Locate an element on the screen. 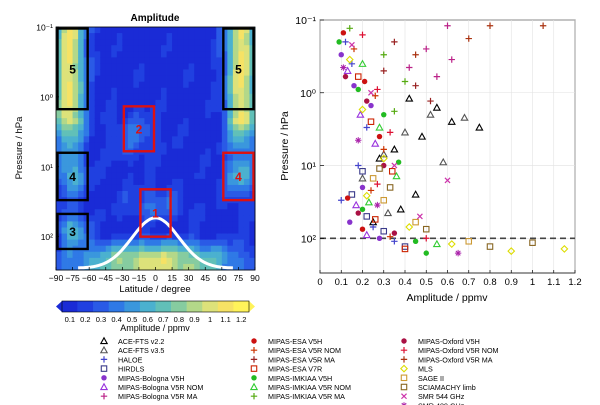 The width and height of the screenshot is (600, 405). legend-item: HALOE is located at coordinates (121, 359).